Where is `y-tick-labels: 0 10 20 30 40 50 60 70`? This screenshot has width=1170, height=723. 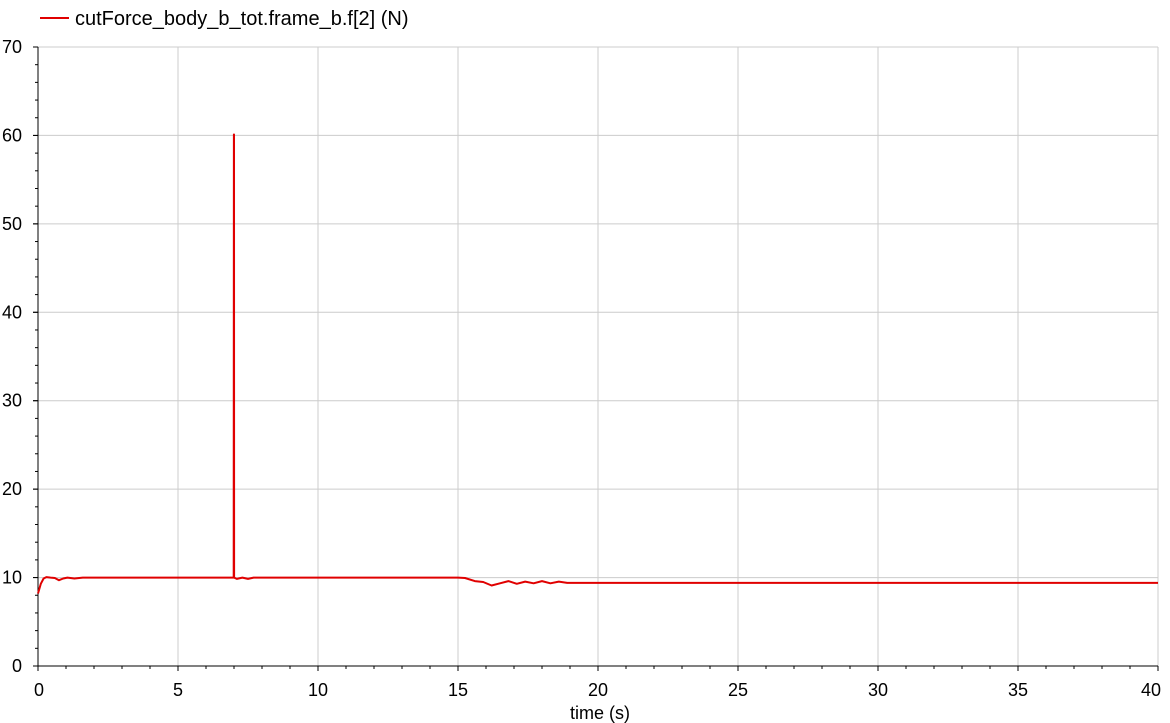 y-tick-labels: 0 10 20 30 40 50 60 70 is located at coordinates (12, 356).